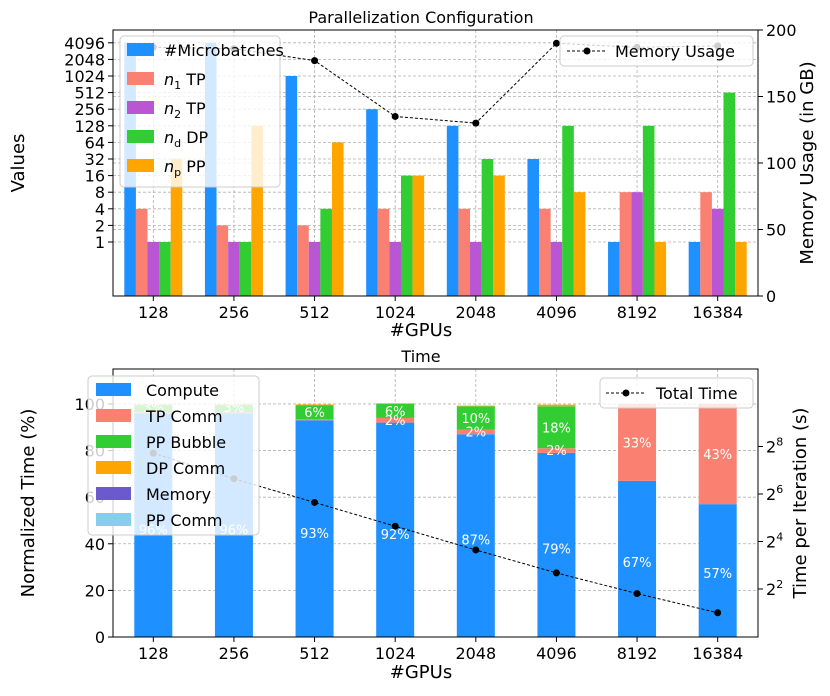  I want to click on config-legend-entries: #Microbatches n1 TP n2 TP nd DP np PP, so click(205, 110).